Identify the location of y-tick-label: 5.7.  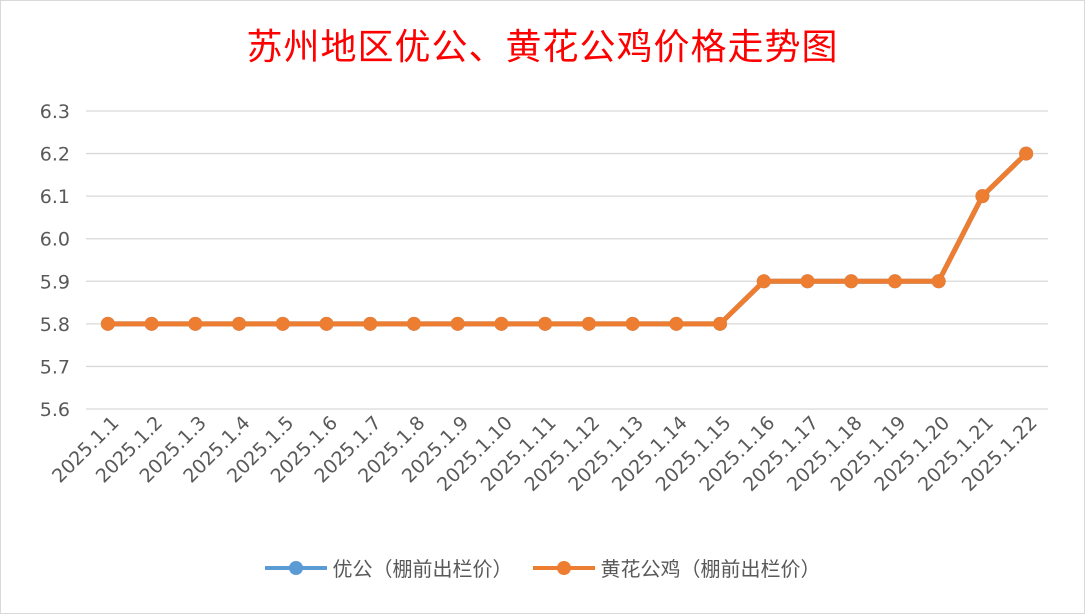
(55, 367).